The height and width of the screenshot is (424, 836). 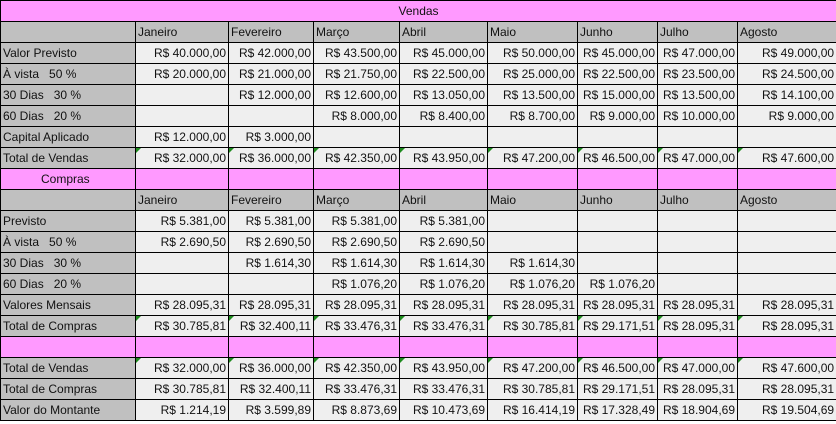 What do you see at coordinates (532, 32) in the screenshot?
I see `month-header-4: Maio` at bounding box center [532, 32].